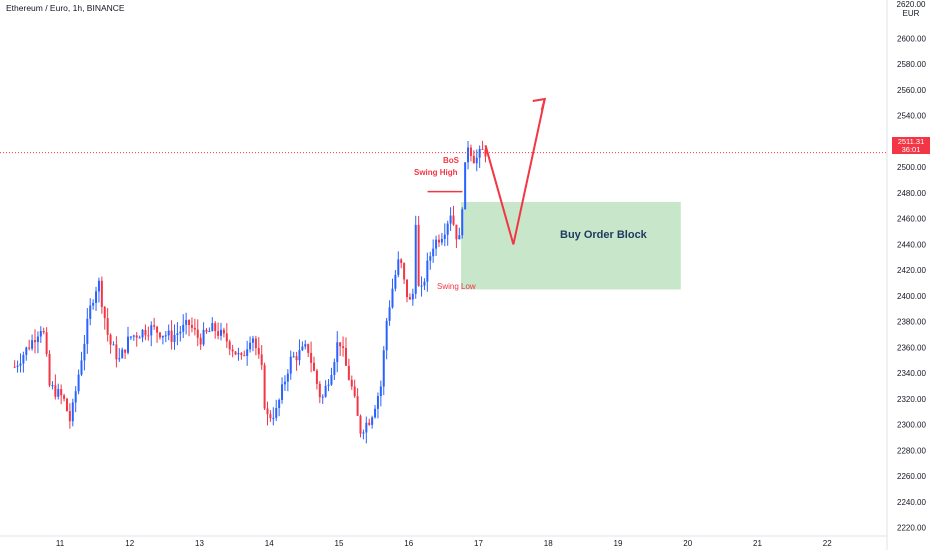  Describe the element at coordinates (65, 8) in the screenshot. I see `chart-title: Ethereum / Euro, 1h, BINANCE` at that location.